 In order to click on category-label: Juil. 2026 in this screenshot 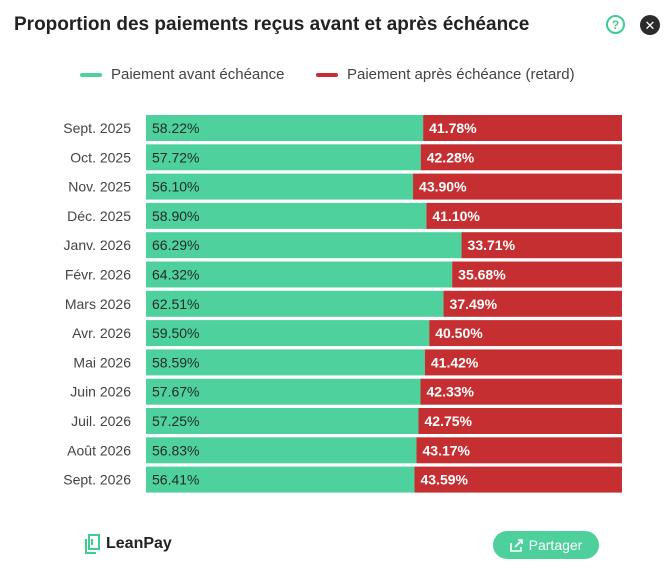, I will do `click(101, 421)`.